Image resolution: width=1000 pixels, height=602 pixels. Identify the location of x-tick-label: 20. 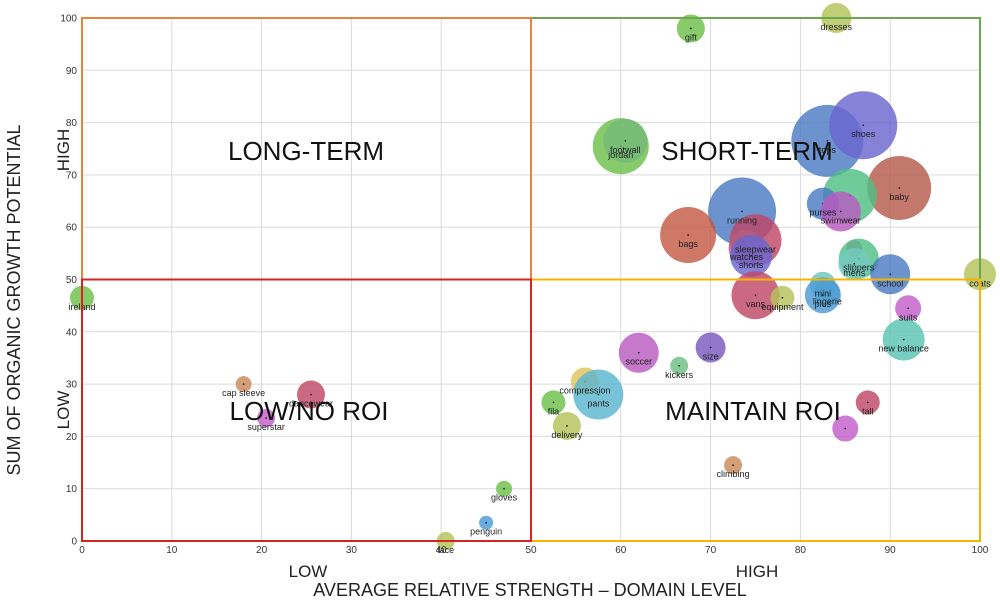
(262, 550).